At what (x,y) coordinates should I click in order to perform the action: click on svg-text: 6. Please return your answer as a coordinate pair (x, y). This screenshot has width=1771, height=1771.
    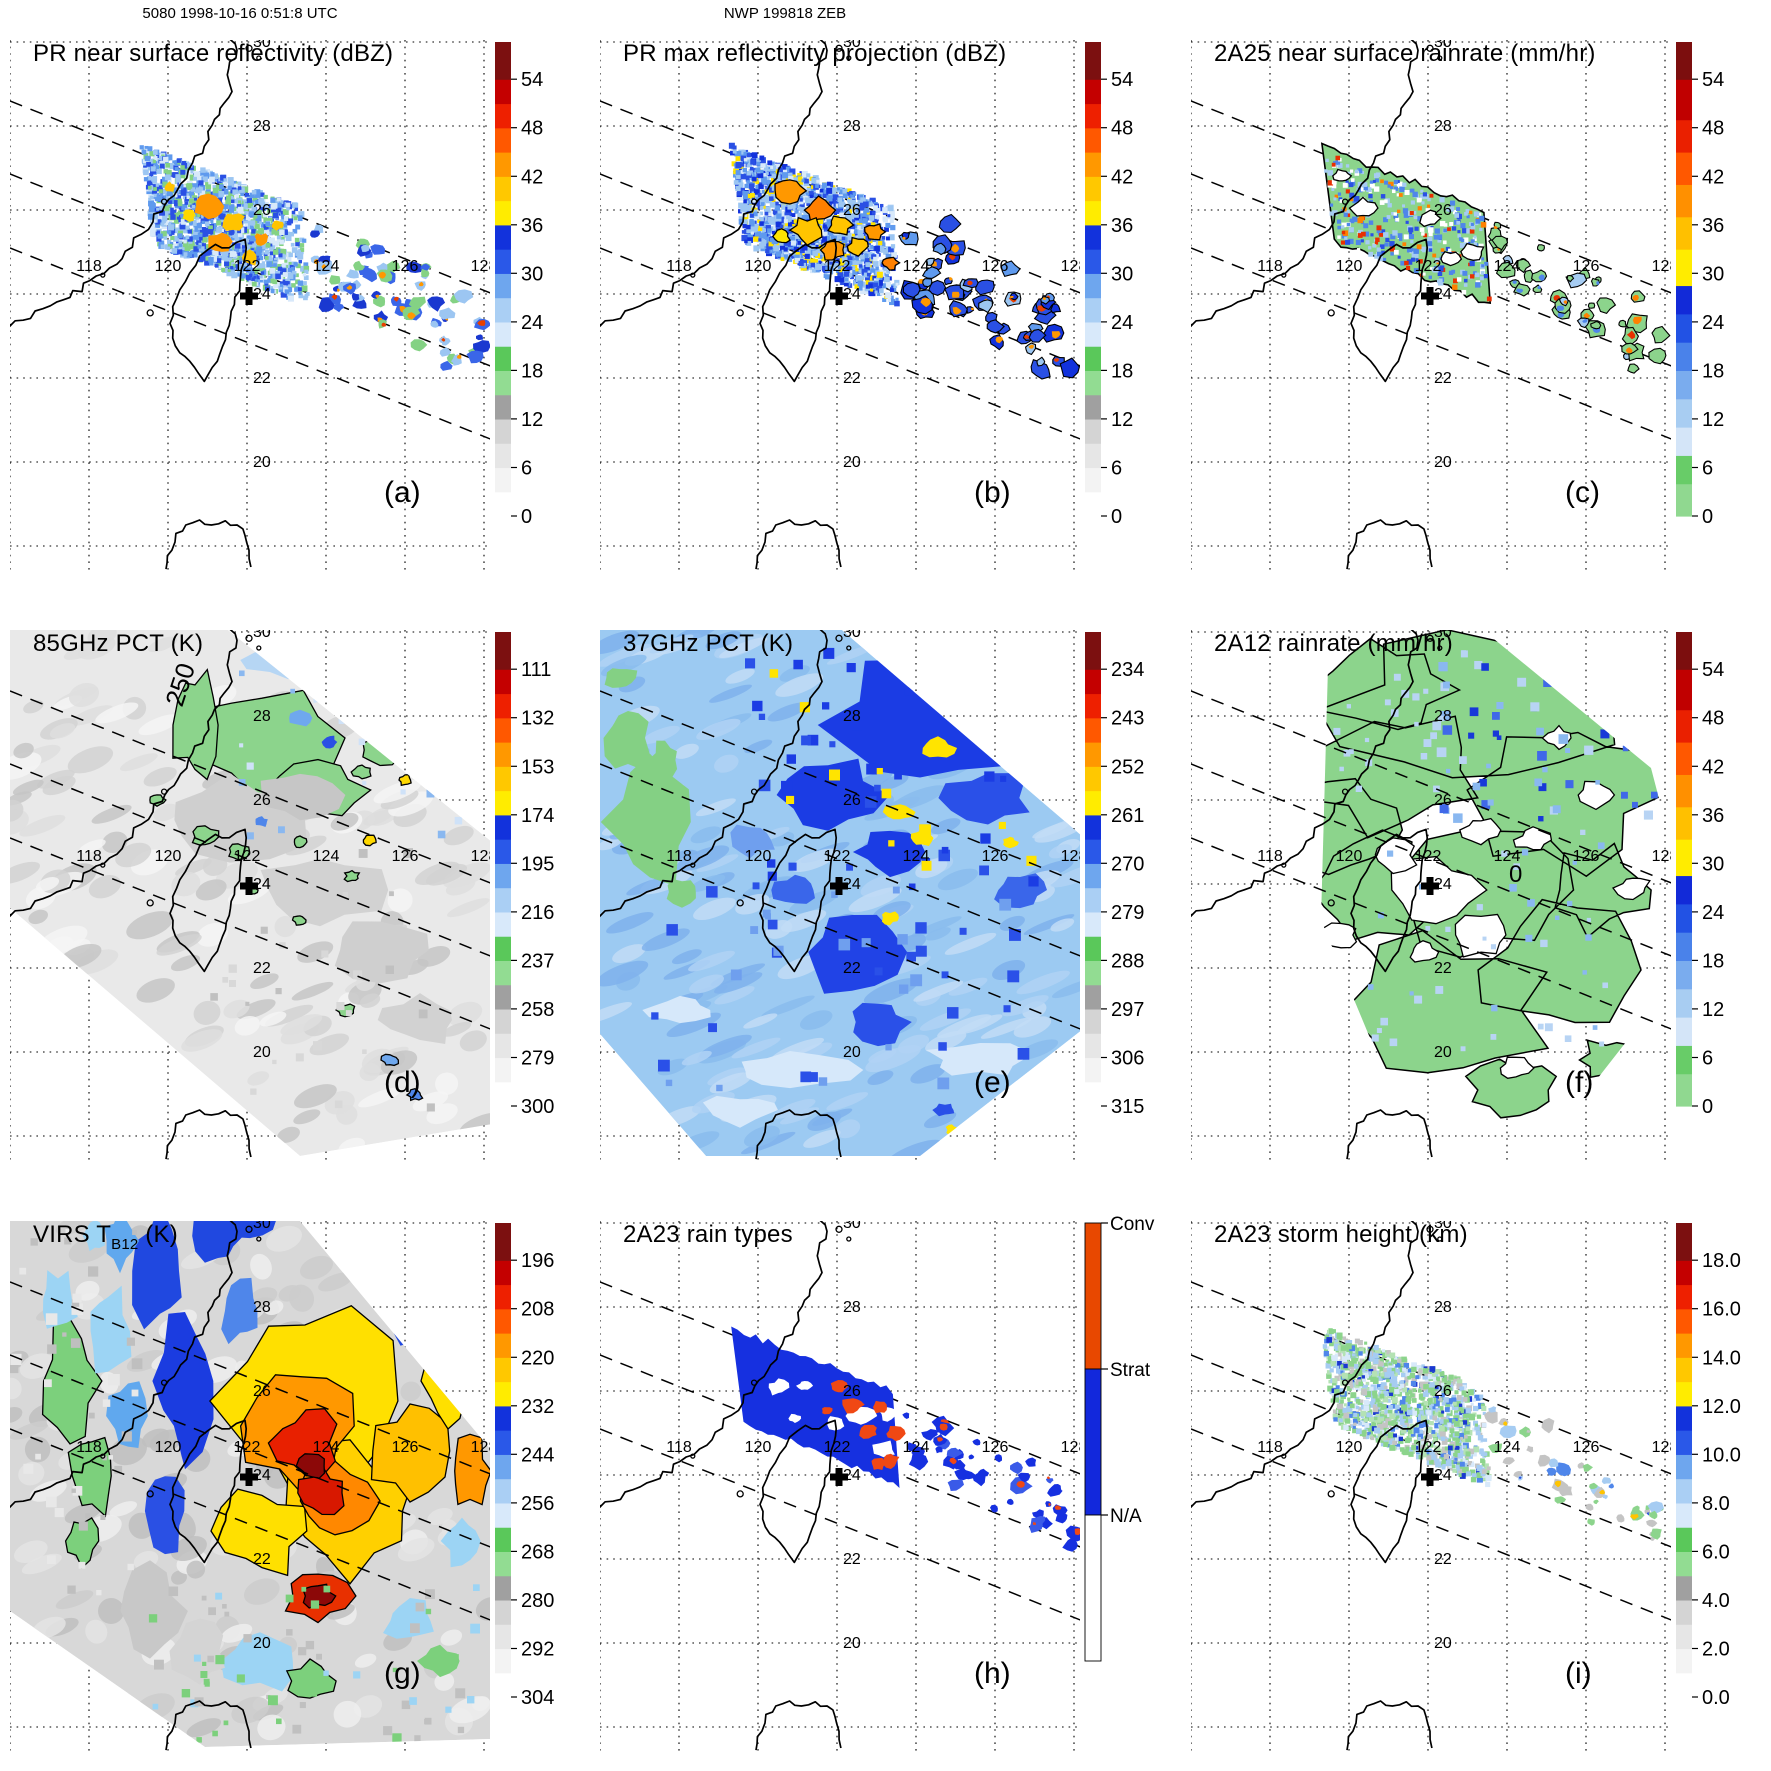
    Looking at the image, I should click on (1707, 469).